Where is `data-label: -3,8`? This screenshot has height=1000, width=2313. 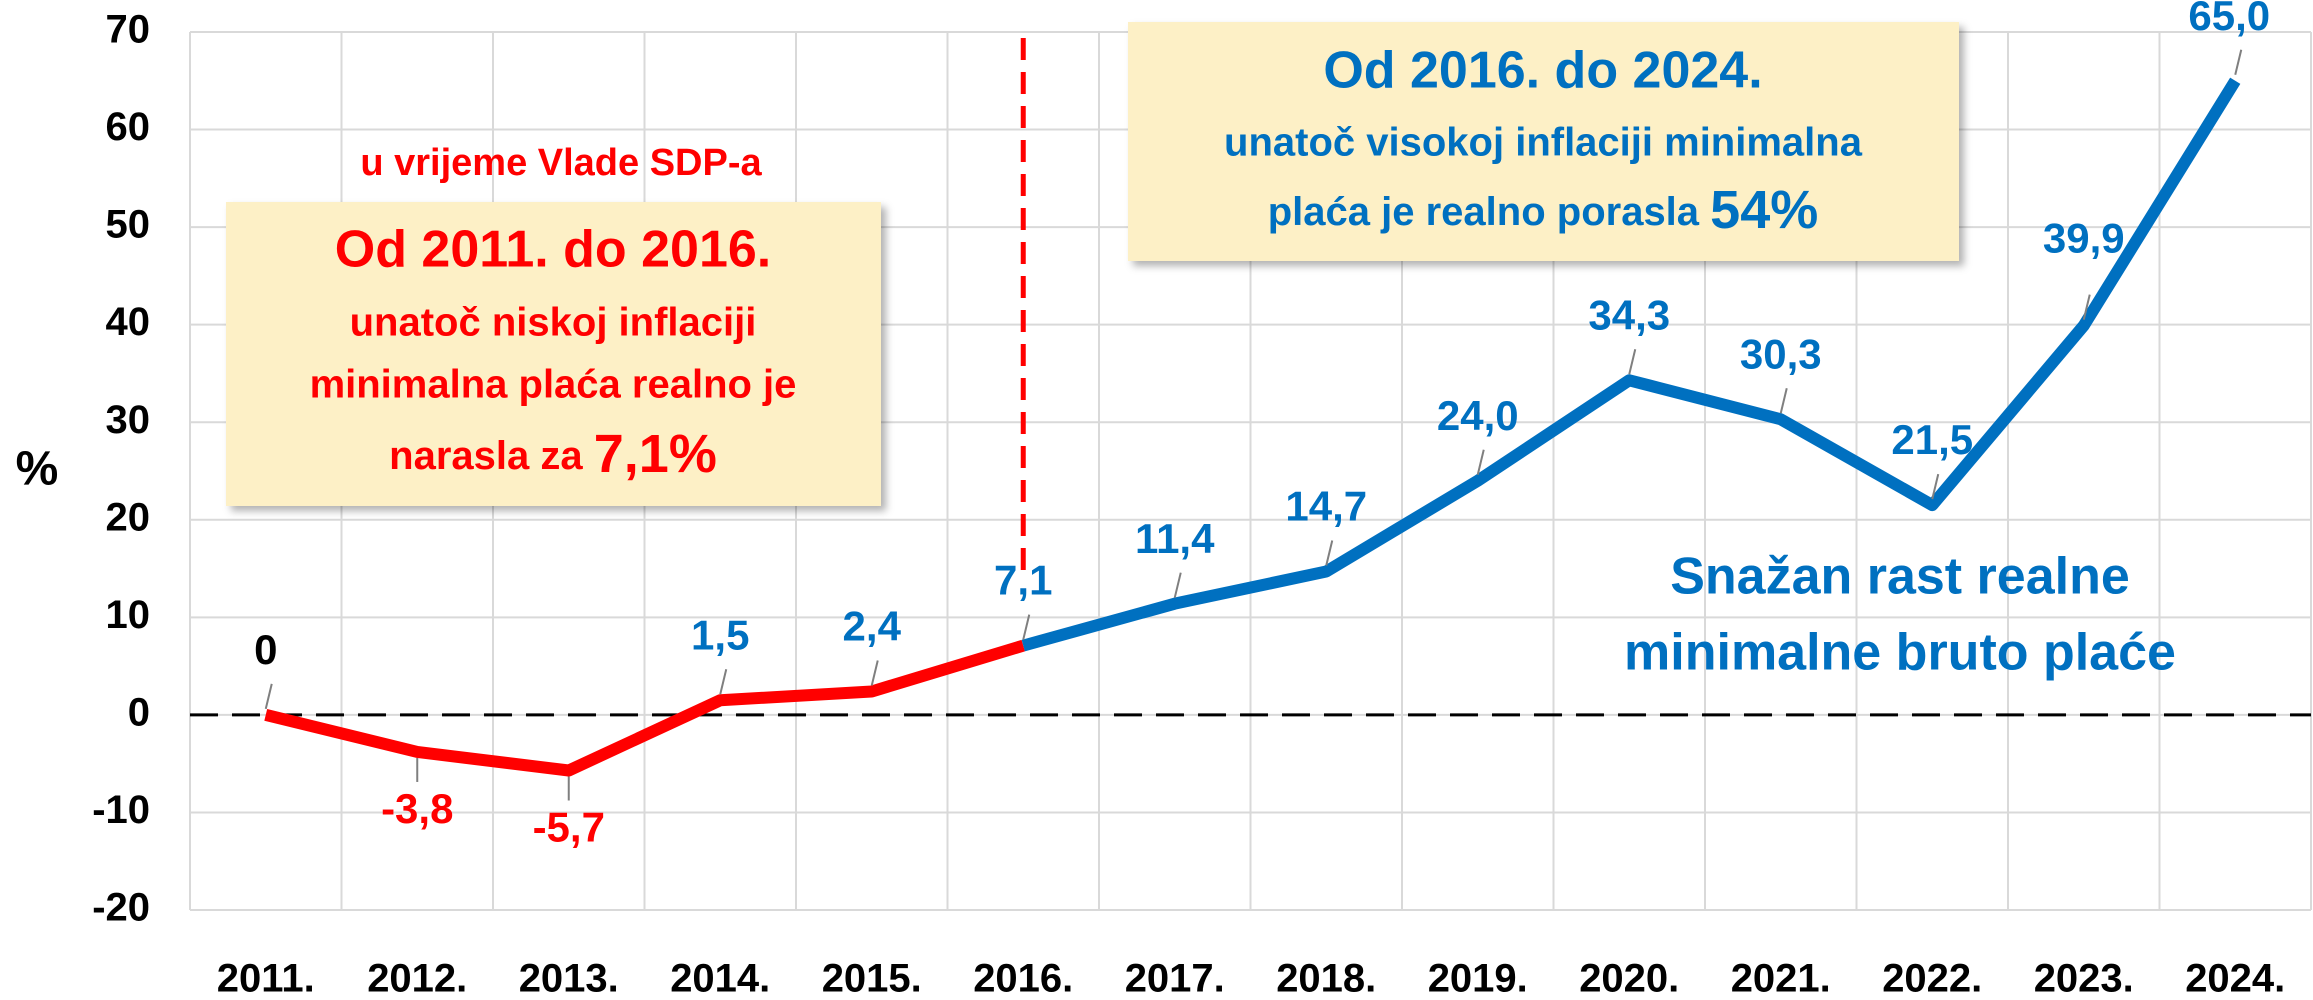
data-label: -3,8 is located at coordinates (417, 808).